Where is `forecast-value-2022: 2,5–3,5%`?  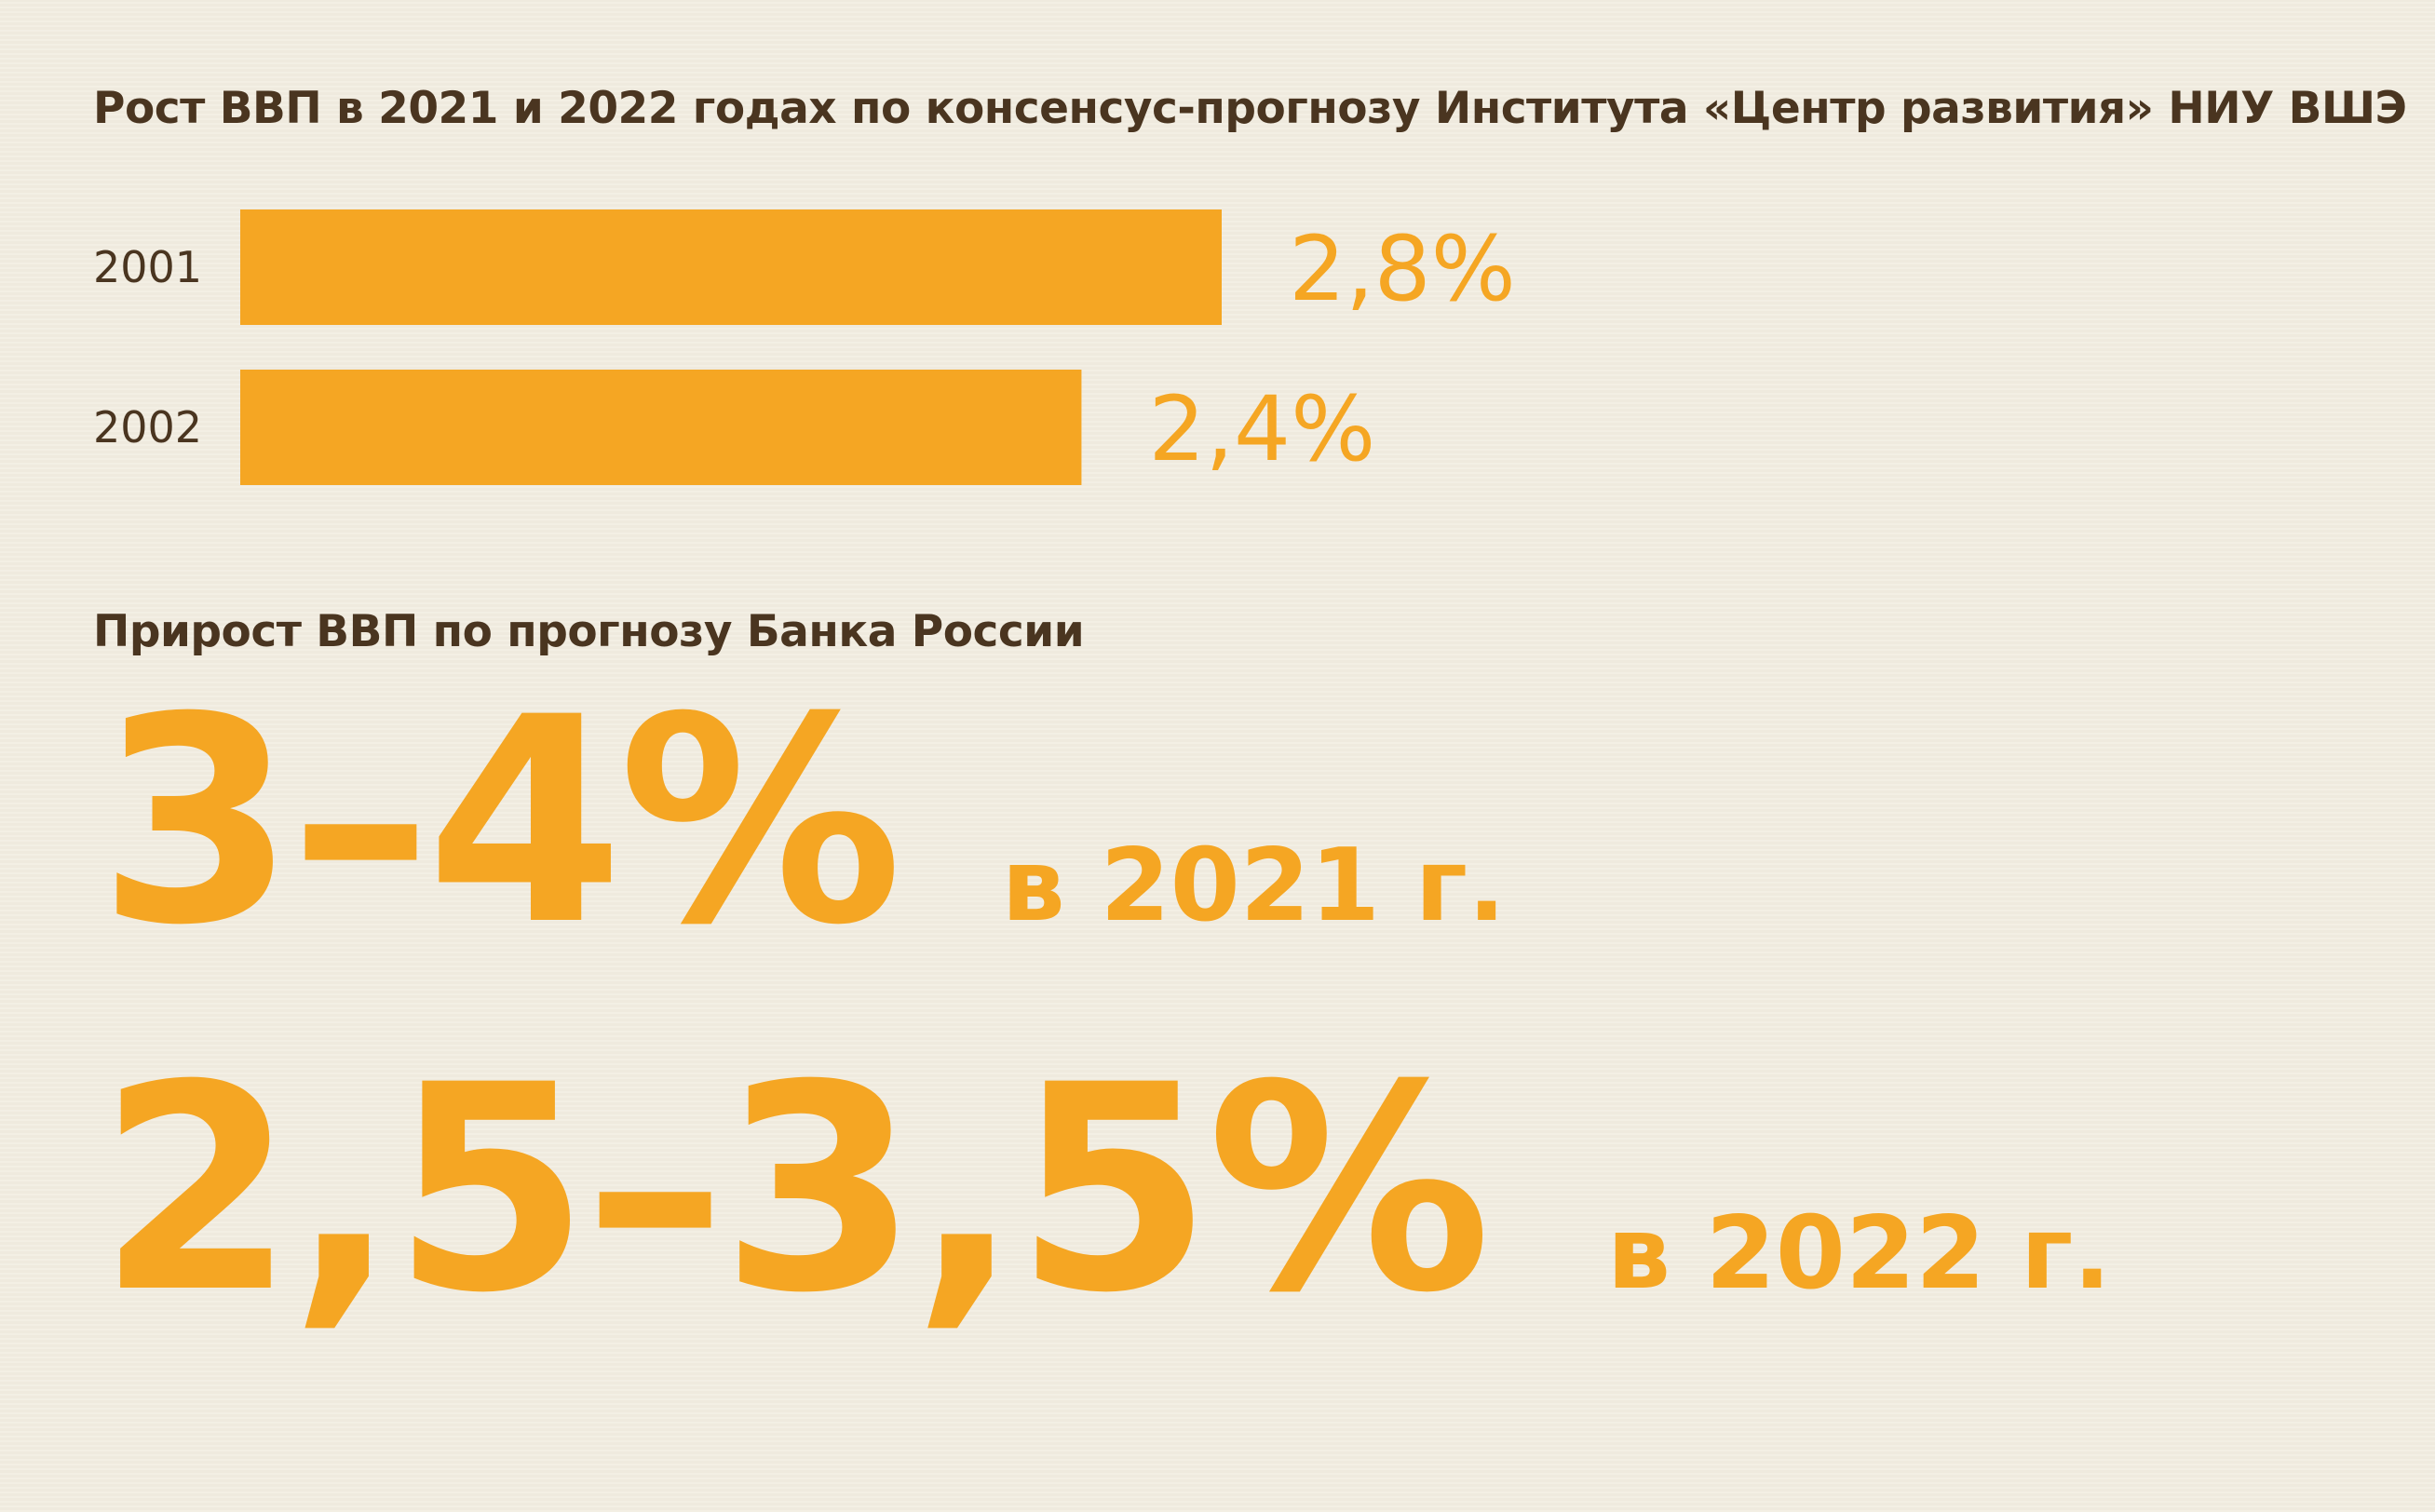 forecast-value-2022: 2,5–3,5% is located at coordinates (795, 1190).